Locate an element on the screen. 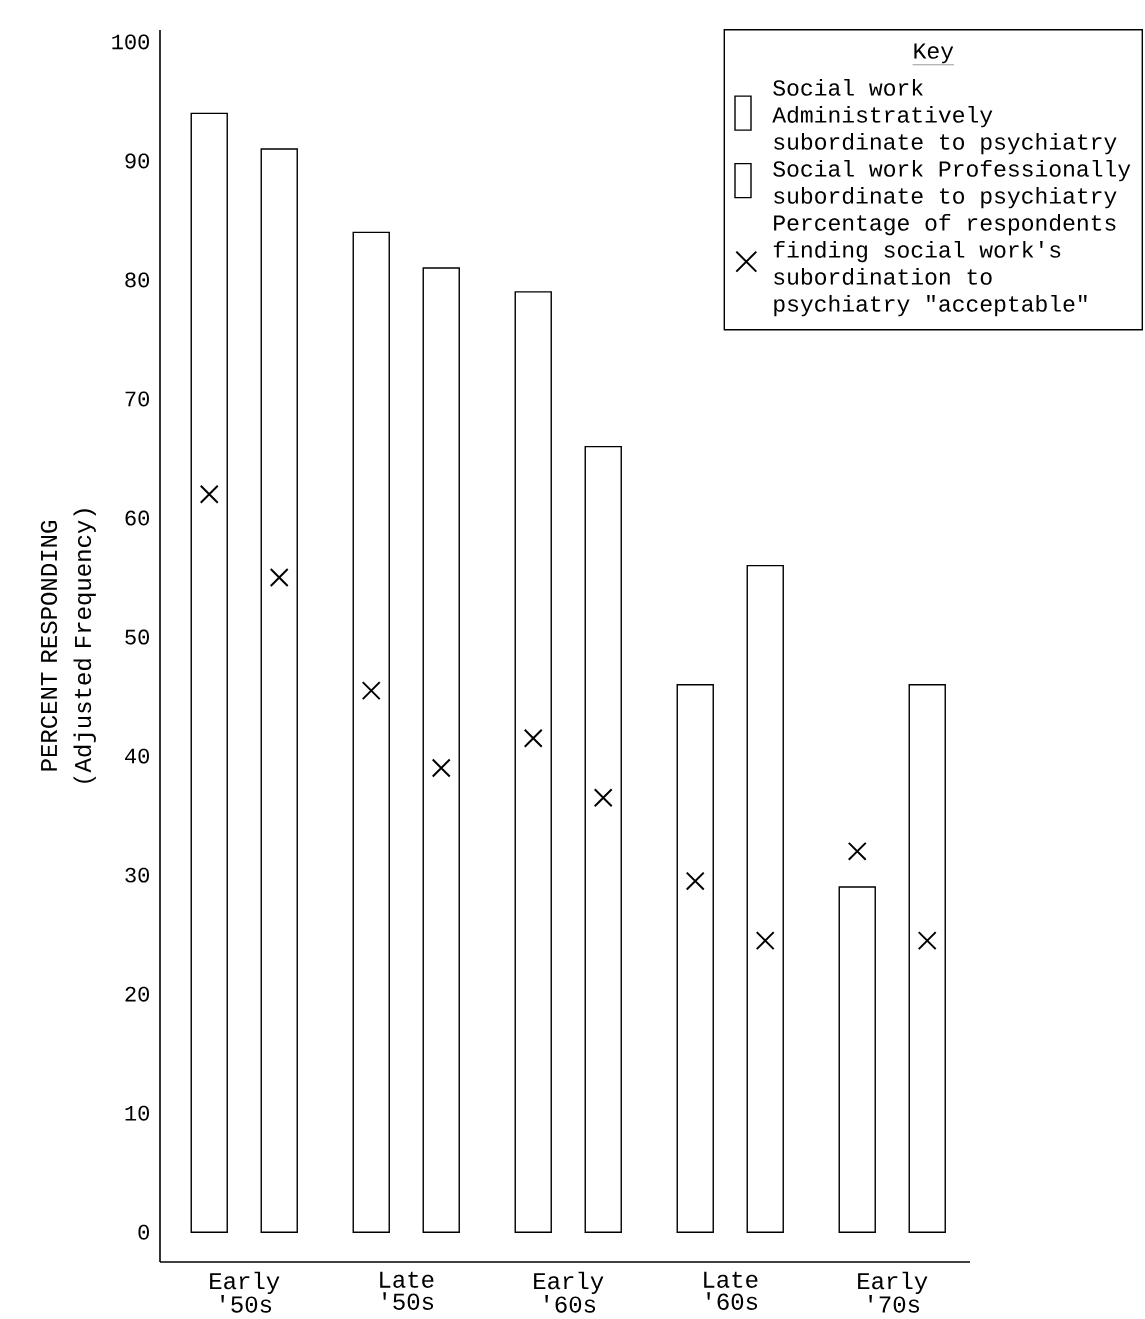  y-tick-label: 100 is located at coordinates (130, 42).